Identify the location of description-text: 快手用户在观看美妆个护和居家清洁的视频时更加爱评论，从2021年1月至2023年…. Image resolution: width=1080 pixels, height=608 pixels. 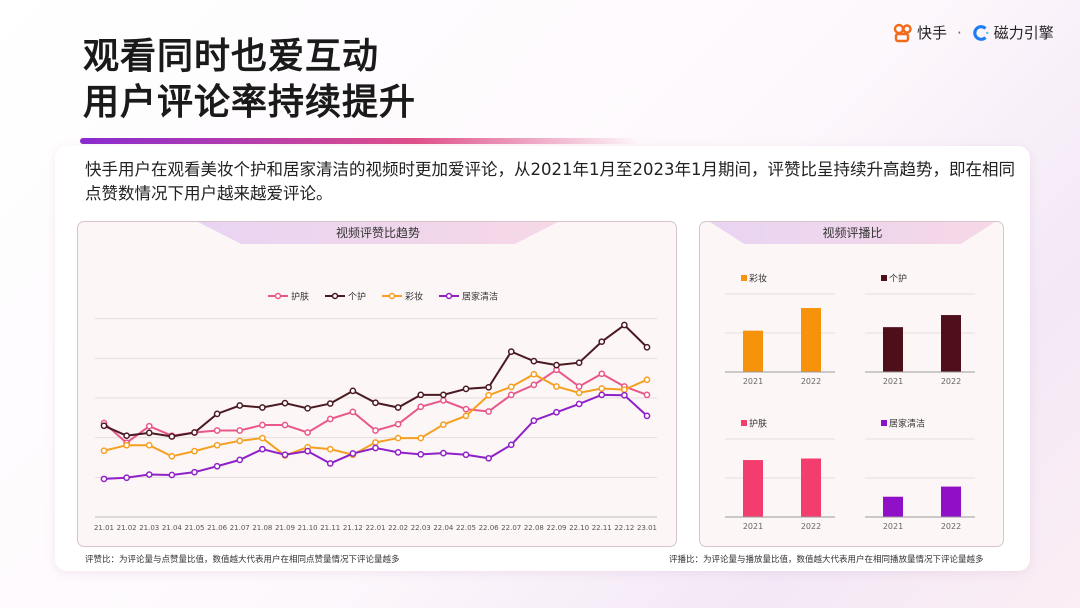
(550, 181).